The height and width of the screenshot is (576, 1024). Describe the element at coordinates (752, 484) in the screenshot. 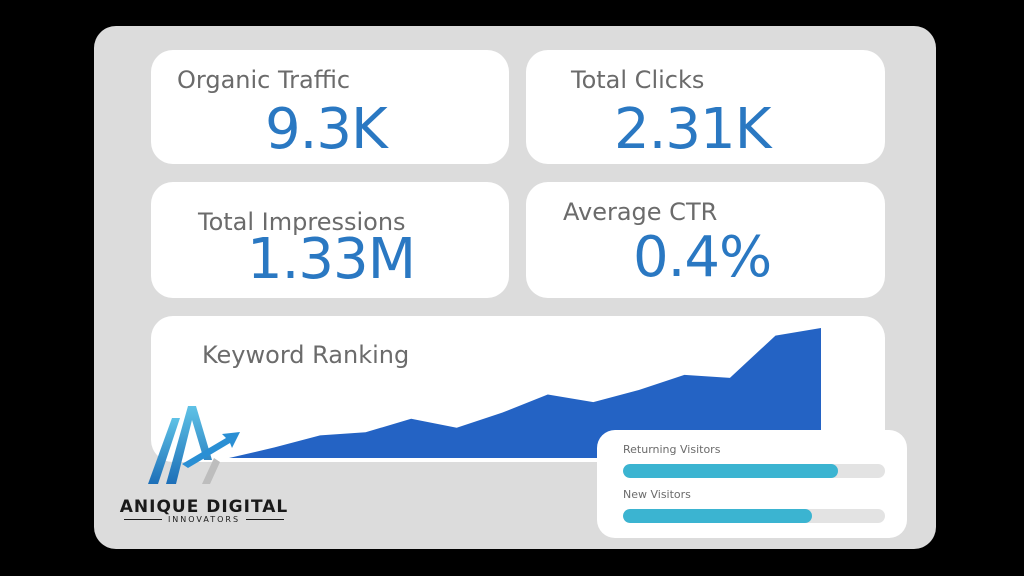

I see `visitors-card: Returning Visitors New Visitors` at that location.